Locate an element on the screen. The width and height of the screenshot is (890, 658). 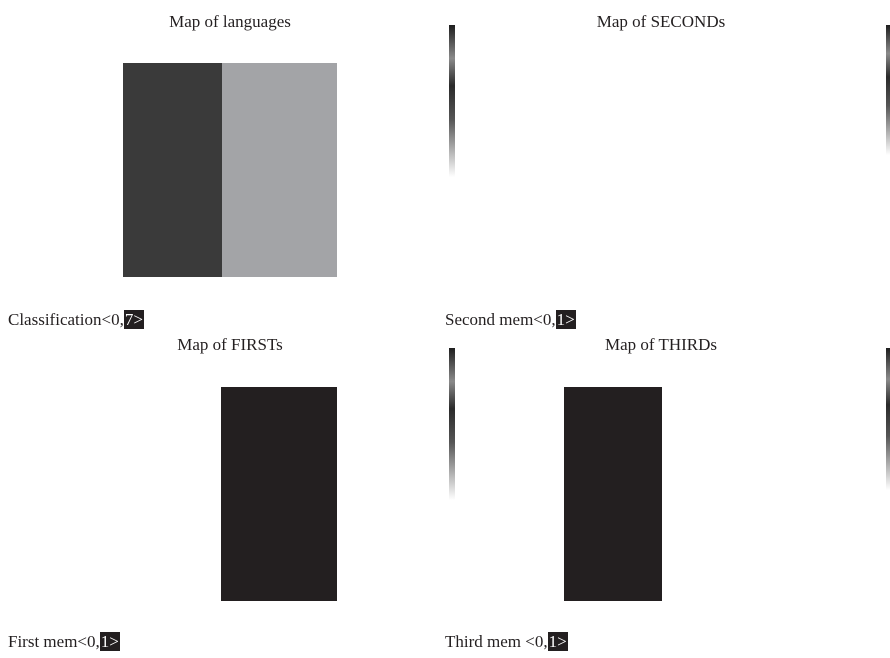
caption-text: First mem<0, is located at coordinates (54, 641).